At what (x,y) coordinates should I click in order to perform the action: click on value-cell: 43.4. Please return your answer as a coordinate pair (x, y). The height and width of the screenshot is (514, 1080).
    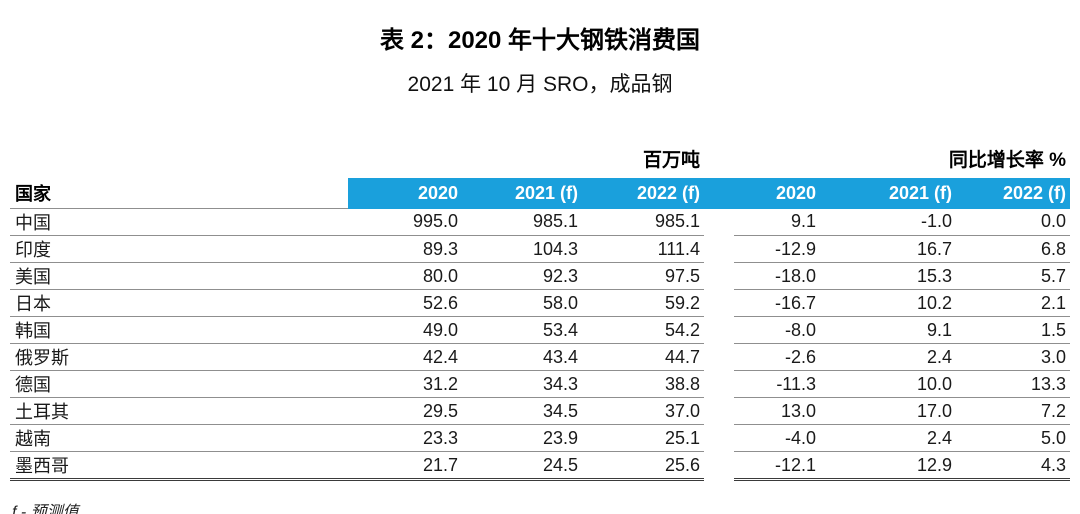
    Looking at the image, I should click on (522, 357).